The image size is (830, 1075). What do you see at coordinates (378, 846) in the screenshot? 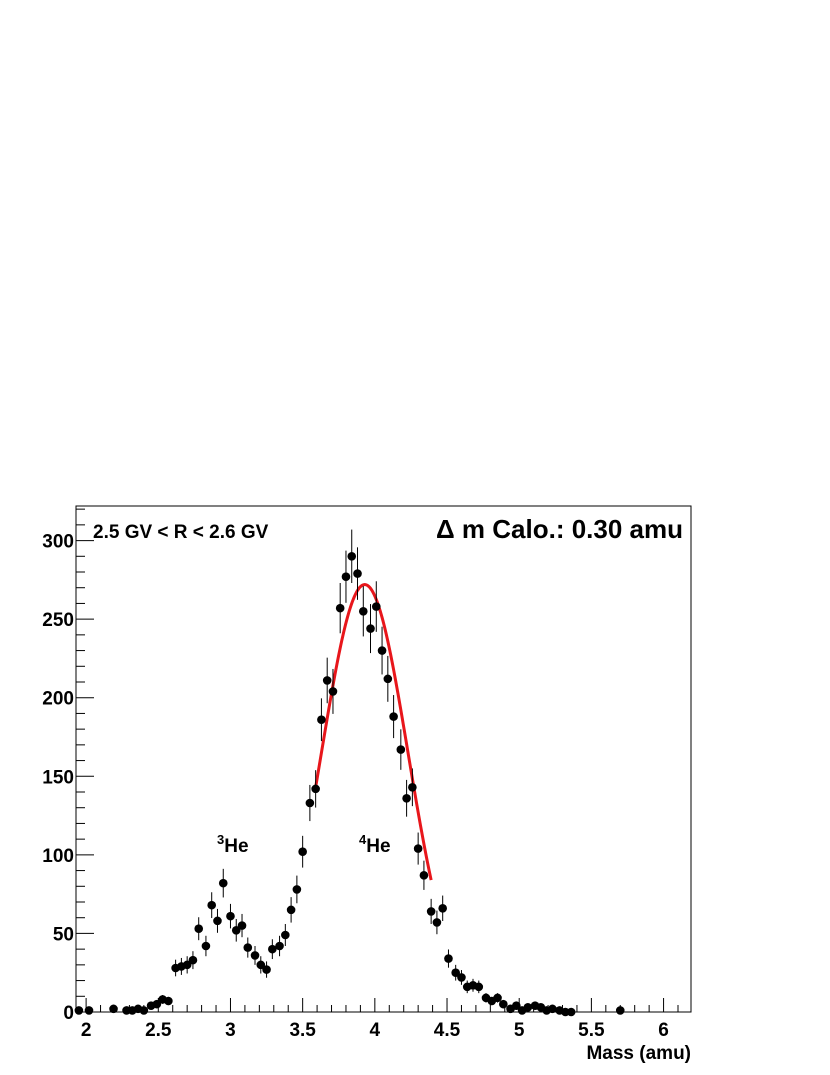
I see `he4-element: He` at bounding box center [378, 846].